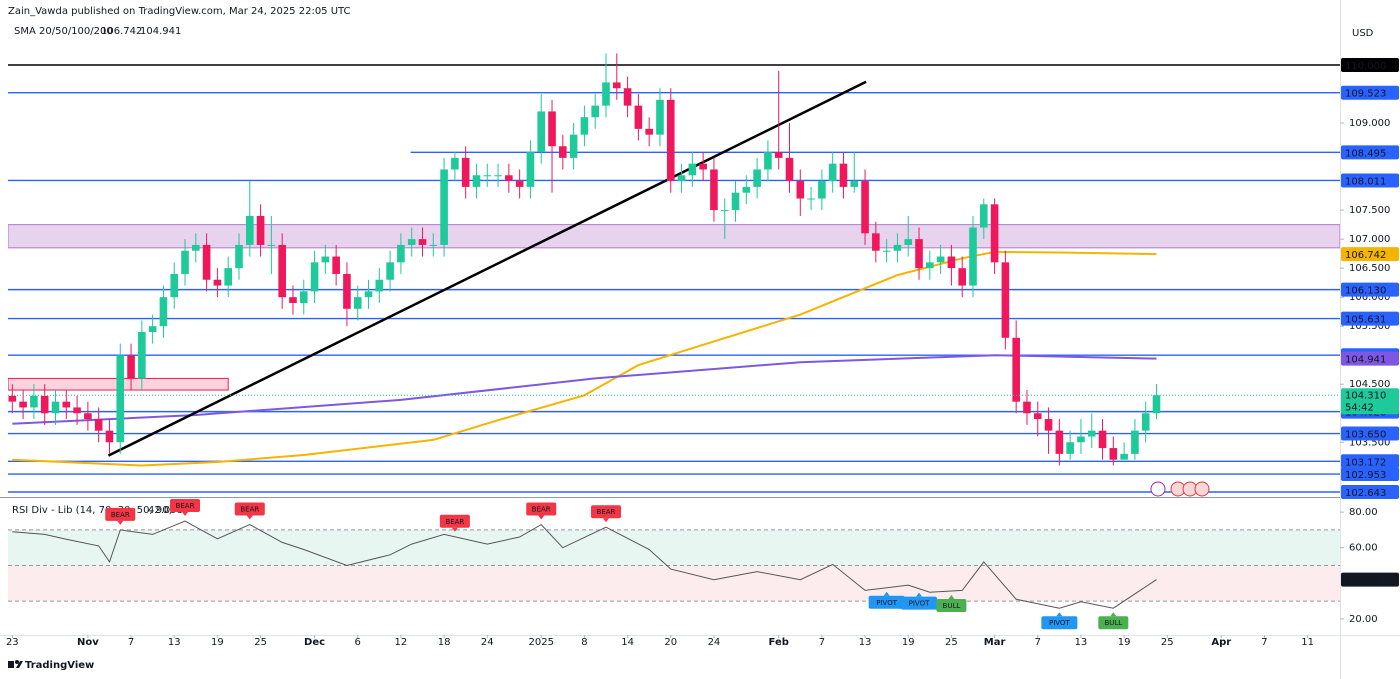  I want to click on signal: BULL, so click(951, 604).